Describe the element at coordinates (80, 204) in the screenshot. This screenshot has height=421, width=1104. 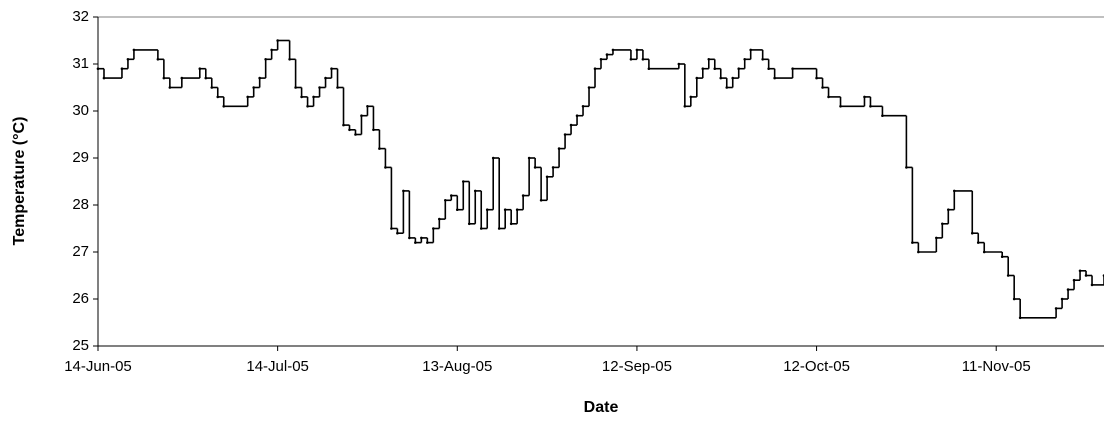
I see `y-tick-label: 28` at that location.